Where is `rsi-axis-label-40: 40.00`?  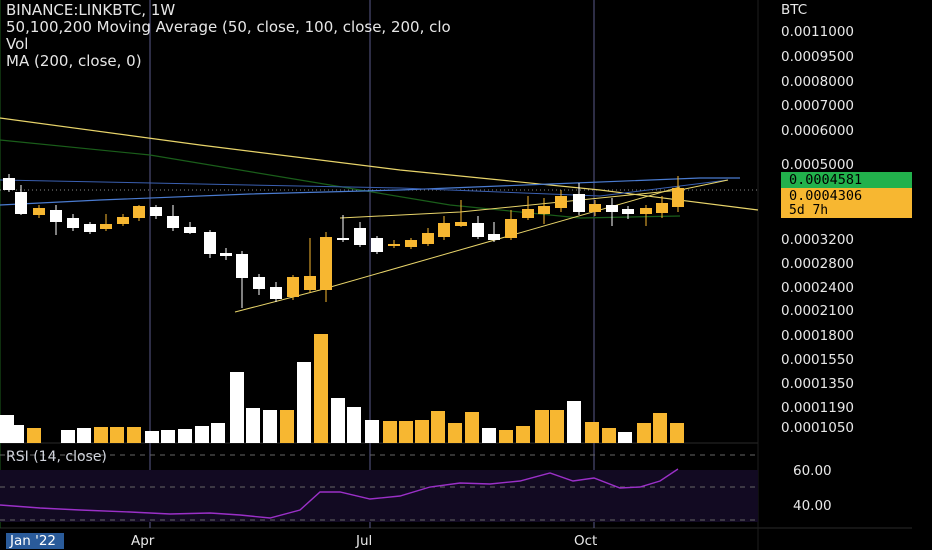 rsi-axis-label-40: 40.00 is located at coordinates (812, 506).